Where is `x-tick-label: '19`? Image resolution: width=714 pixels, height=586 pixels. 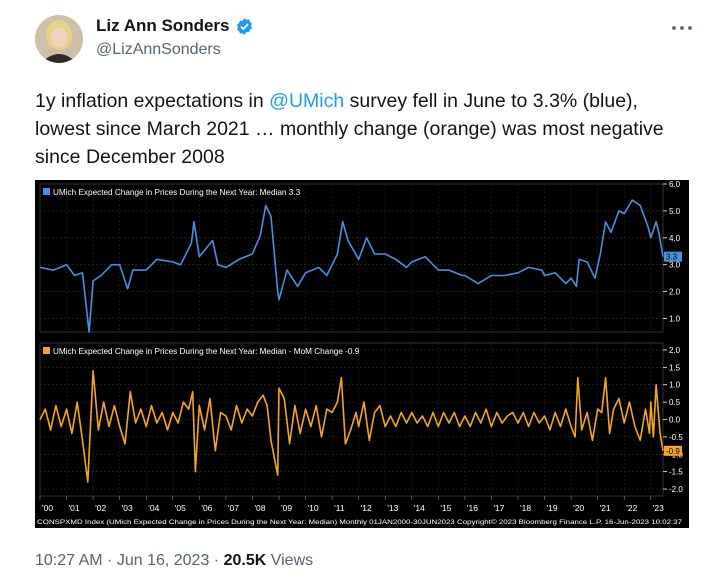 x-tick-label: '19 is located at coordinates (552, 508).